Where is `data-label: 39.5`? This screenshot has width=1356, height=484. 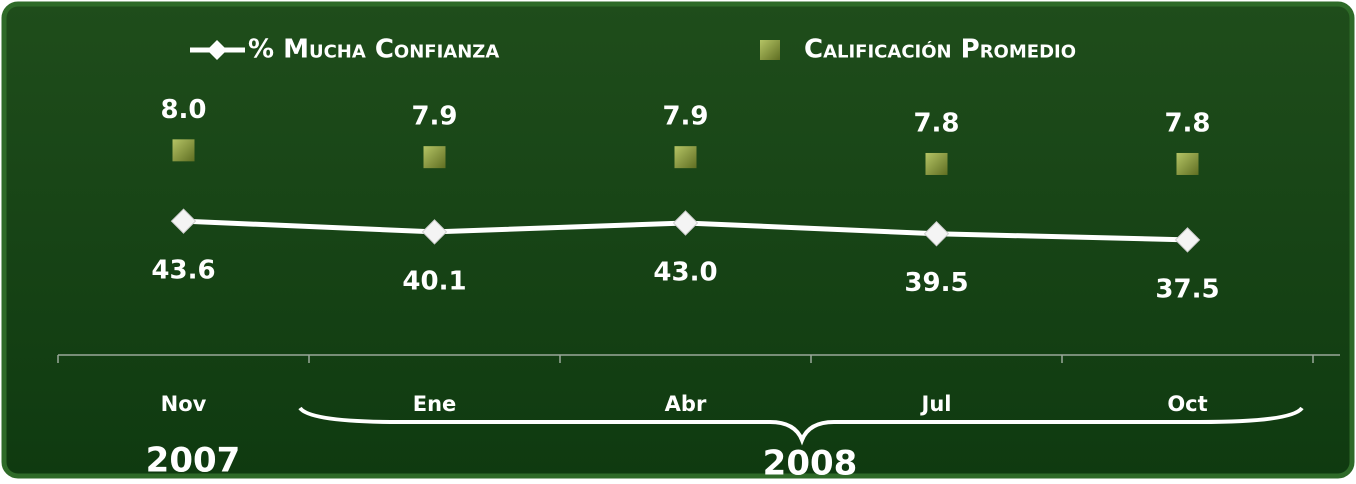
data-label: 39.5 is located at coordinates (936, 283).